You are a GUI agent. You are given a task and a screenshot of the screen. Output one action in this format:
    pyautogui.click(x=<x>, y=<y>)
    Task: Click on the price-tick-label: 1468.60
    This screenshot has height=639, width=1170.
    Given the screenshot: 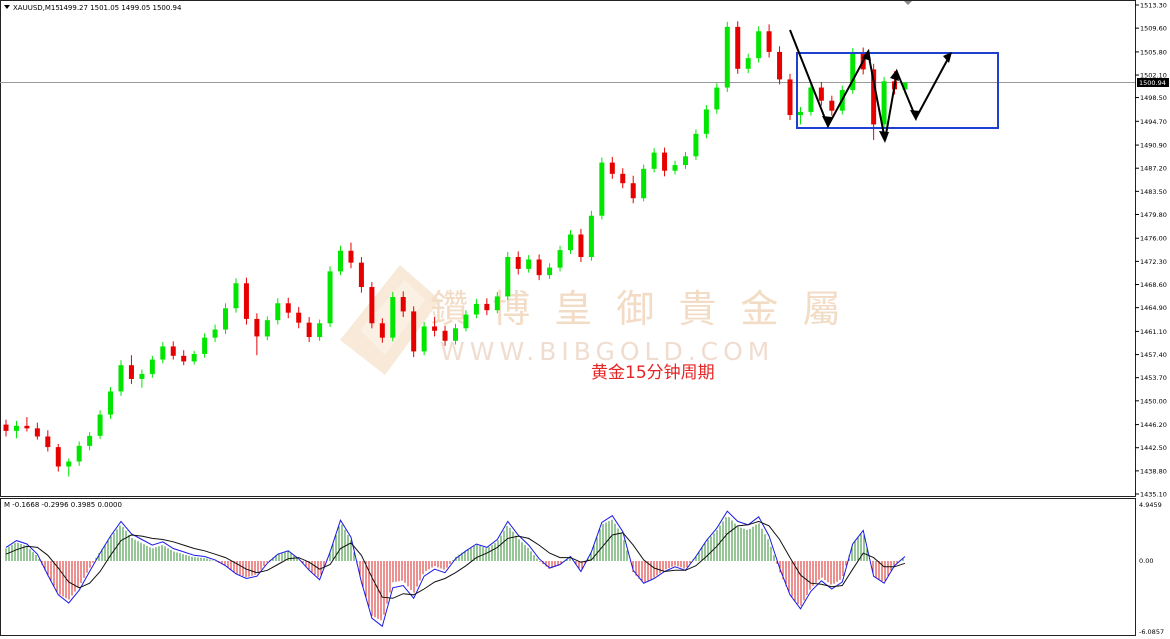 What is the action you would take?
    pyautogui.click(x=1153, y=285)
    